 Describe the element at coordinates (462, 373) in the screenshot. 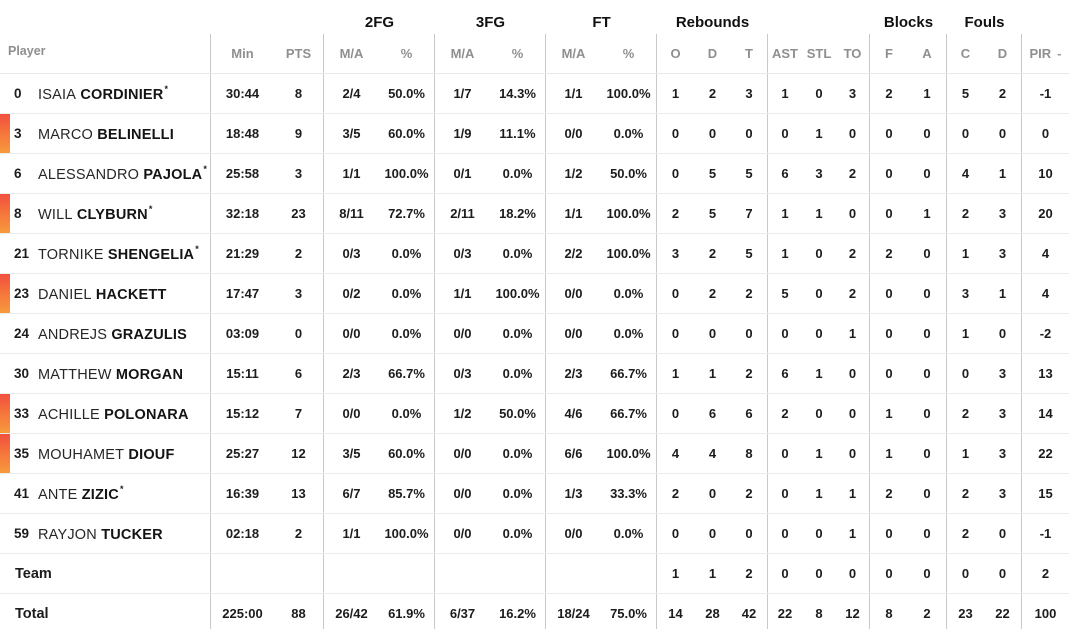

I see `3fg-made-att-cell: 0/3` at that location.